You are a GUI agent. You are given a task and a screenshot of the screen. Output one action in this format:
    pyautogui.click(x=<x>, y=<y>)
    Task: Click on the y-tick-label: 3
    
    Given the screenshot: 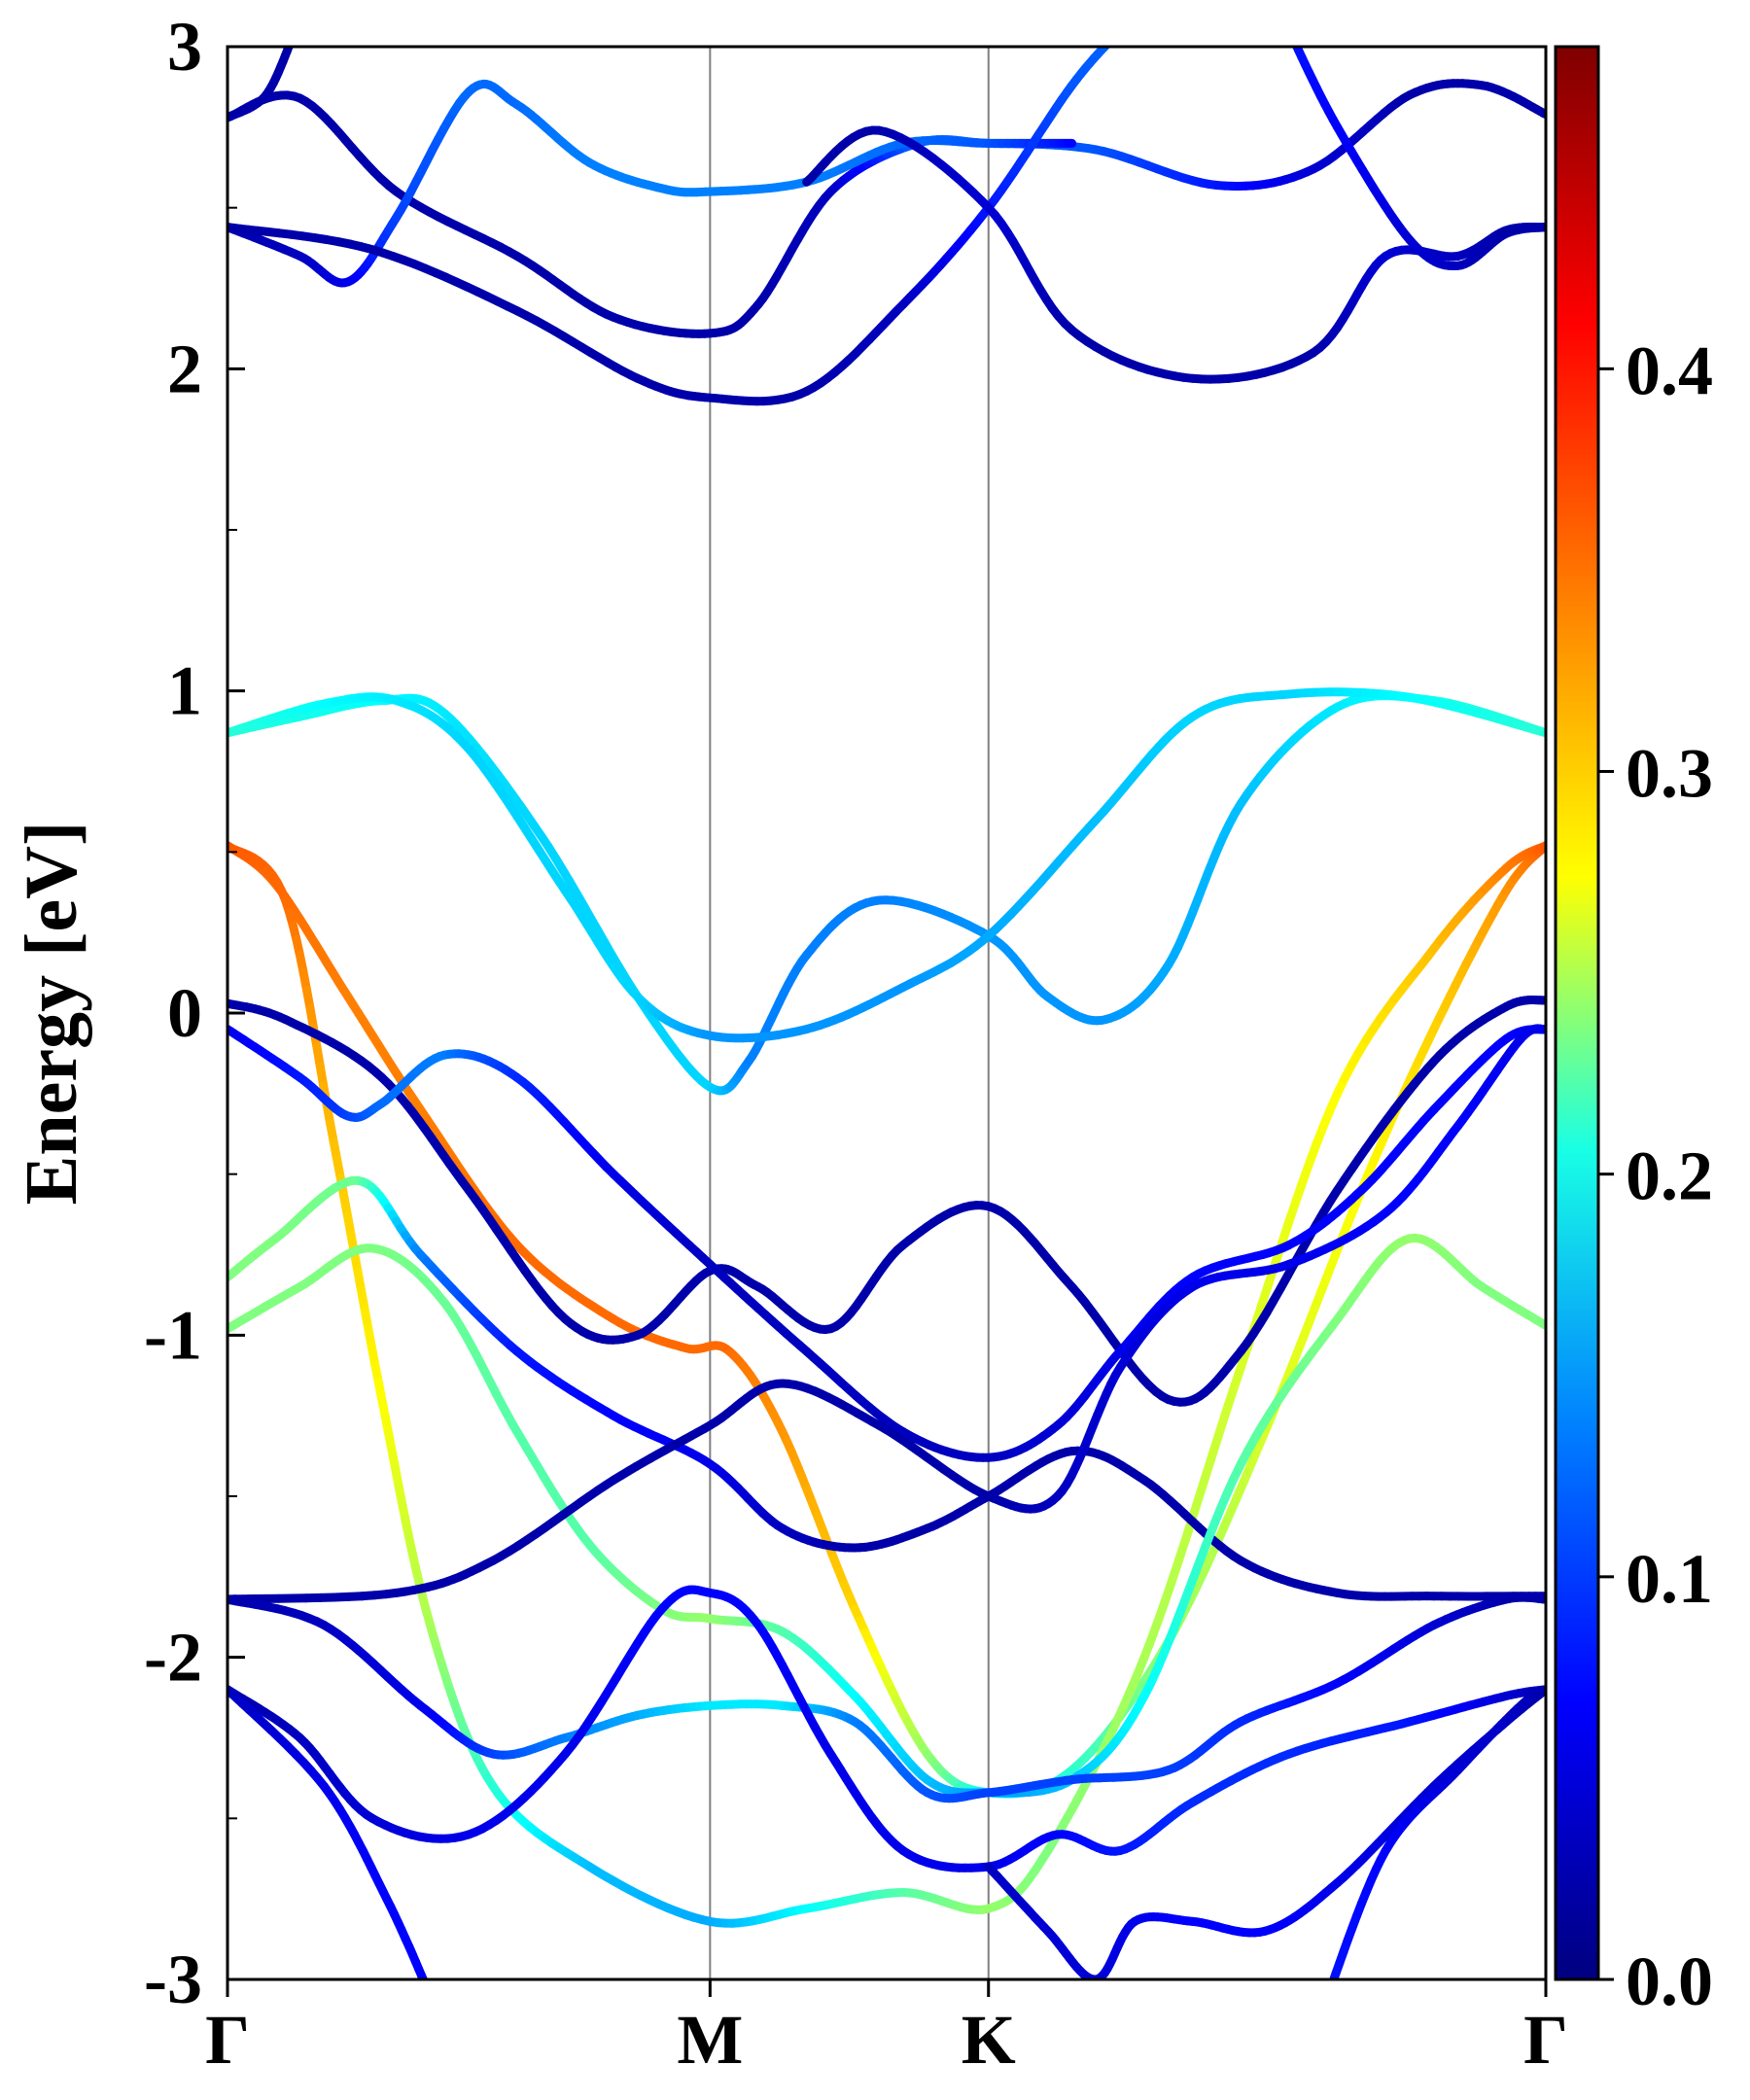 What is the action you would take?
    pyautogui.click(x=184, y=47)
    